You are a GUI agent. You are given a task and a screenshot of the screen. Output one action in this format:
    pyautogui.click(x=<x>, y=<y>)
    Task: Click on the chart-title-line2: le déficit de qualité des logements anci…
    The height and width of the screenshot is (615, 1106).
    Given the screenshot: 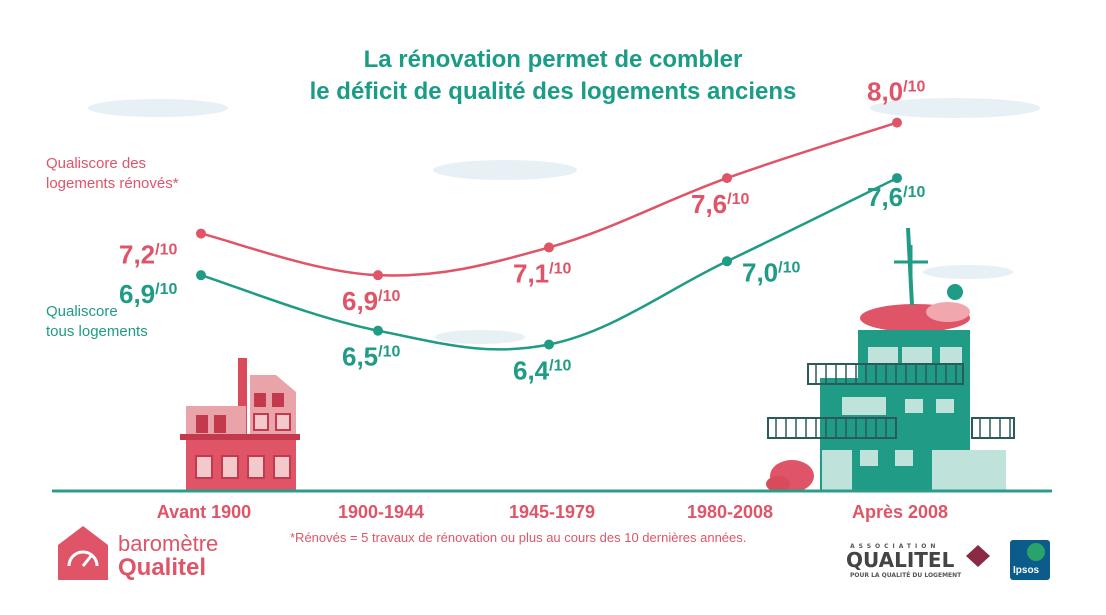 What is the action you would take?
    pyautogui.click(x=553, y=91)
    